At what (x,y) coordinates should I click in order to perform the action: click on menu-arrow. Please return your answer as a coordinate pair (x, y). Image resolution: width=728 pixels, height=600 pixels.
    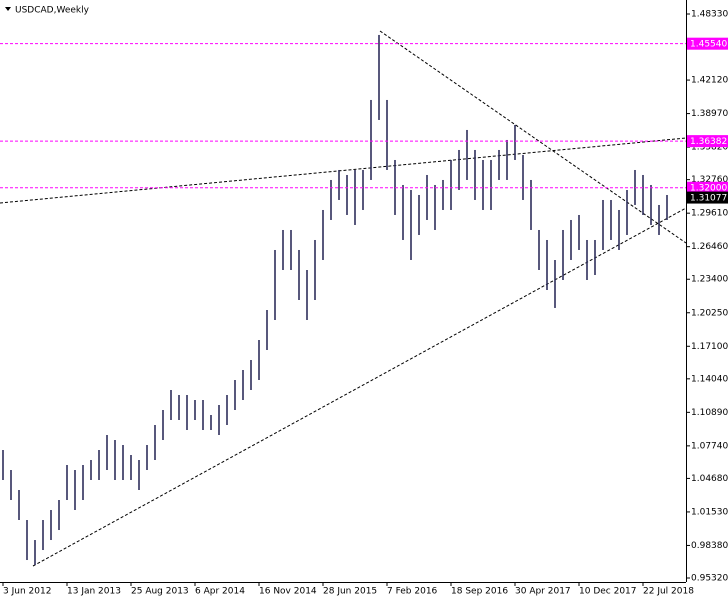
    Looking at the image, I should click on (8, 9).